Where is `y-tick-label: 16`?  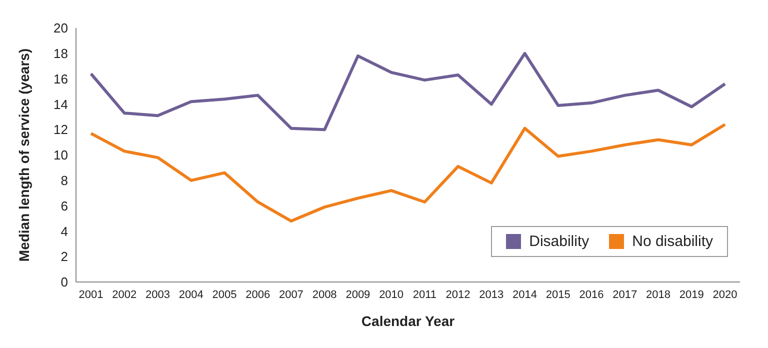 y-tick-label: 16 is located at coordinates (61, 78).